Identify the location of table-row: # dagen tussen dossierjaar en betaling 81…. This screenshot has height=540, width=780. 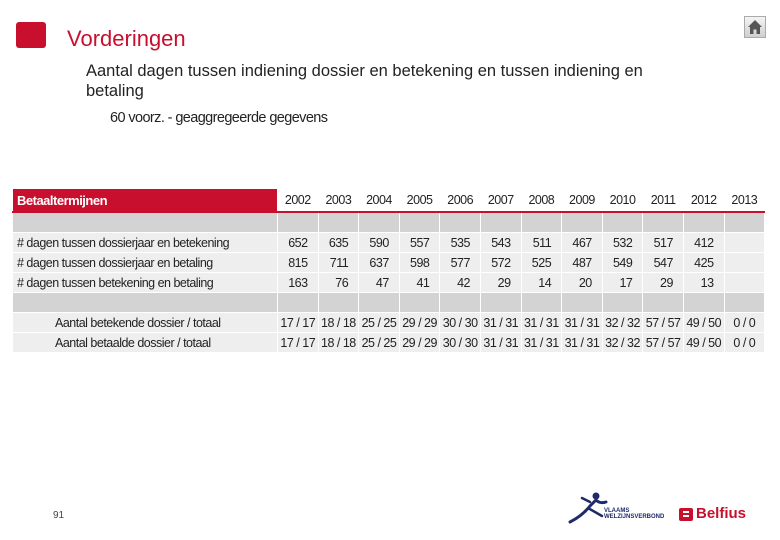
(389, 262).